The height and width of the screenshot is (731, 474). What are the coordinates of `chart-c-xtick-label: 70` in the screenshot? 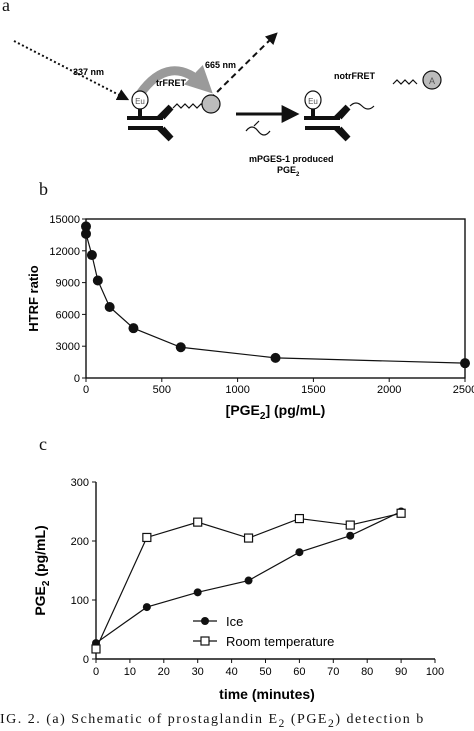 It's located at (333, 672).